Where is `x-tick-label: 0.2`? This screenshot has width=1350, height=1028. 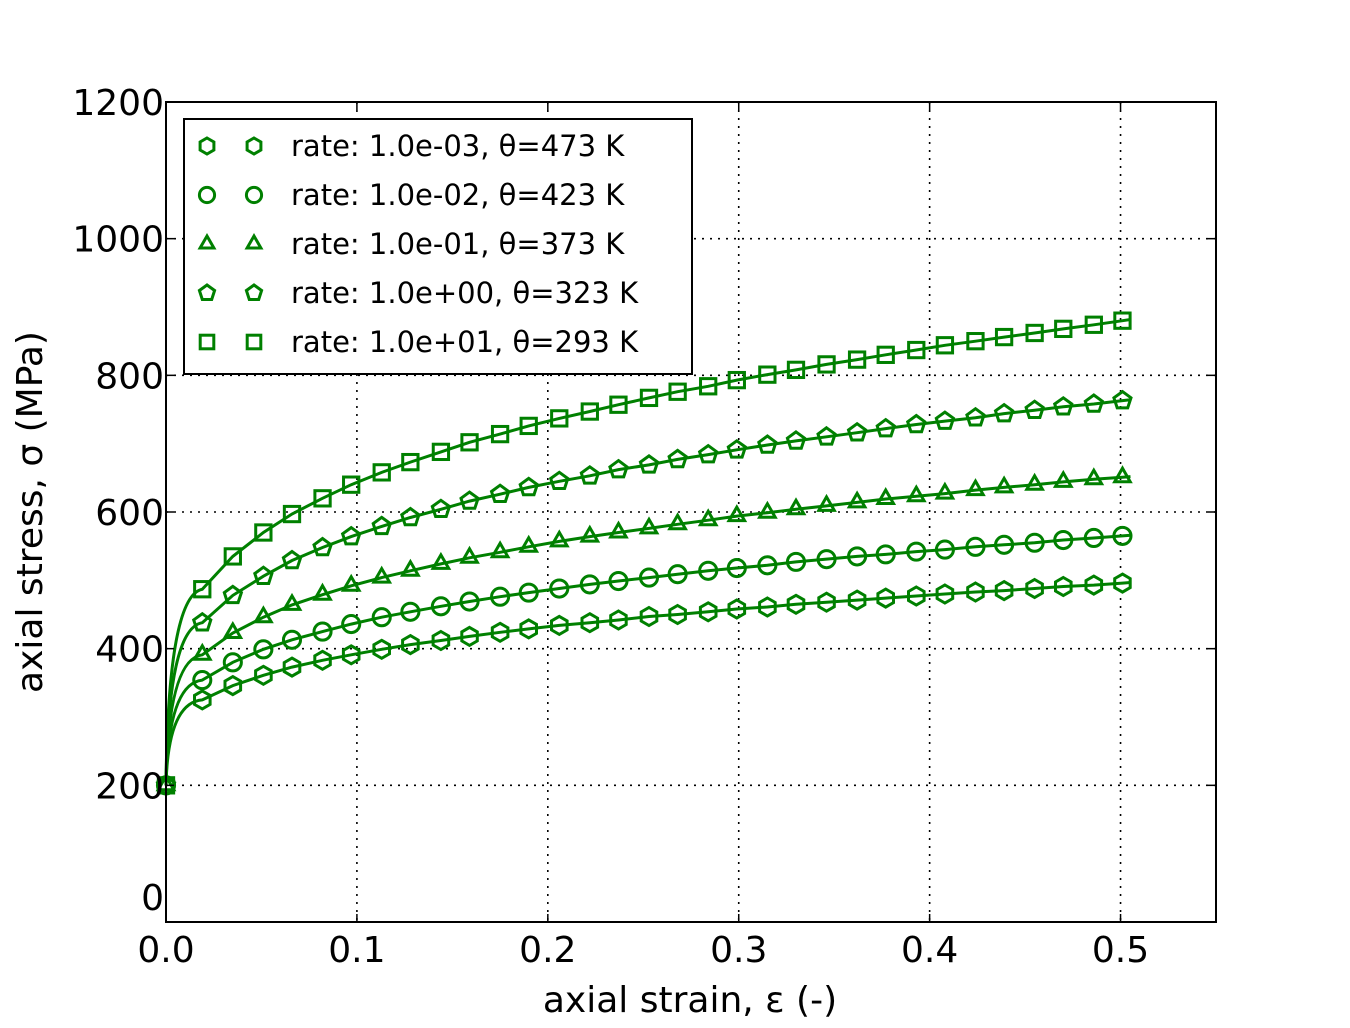 x-tick-label: 0.2 is located at coordinates (547, 950).